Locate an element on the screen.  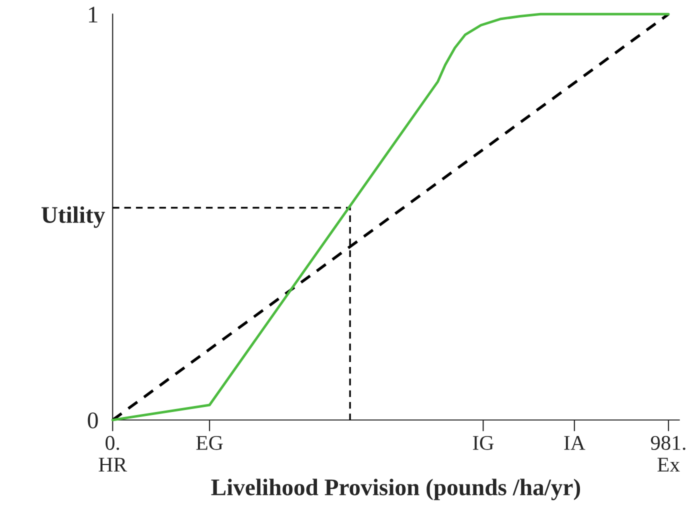
y-tick-label: 0 is located at coordinates (93, 420).